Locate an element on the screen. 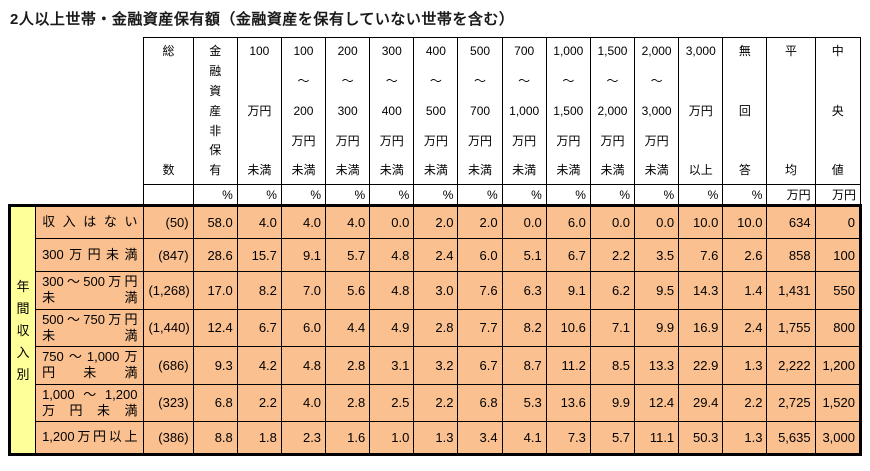  data-cell: 17.0 is located at coordinates (215, 290).